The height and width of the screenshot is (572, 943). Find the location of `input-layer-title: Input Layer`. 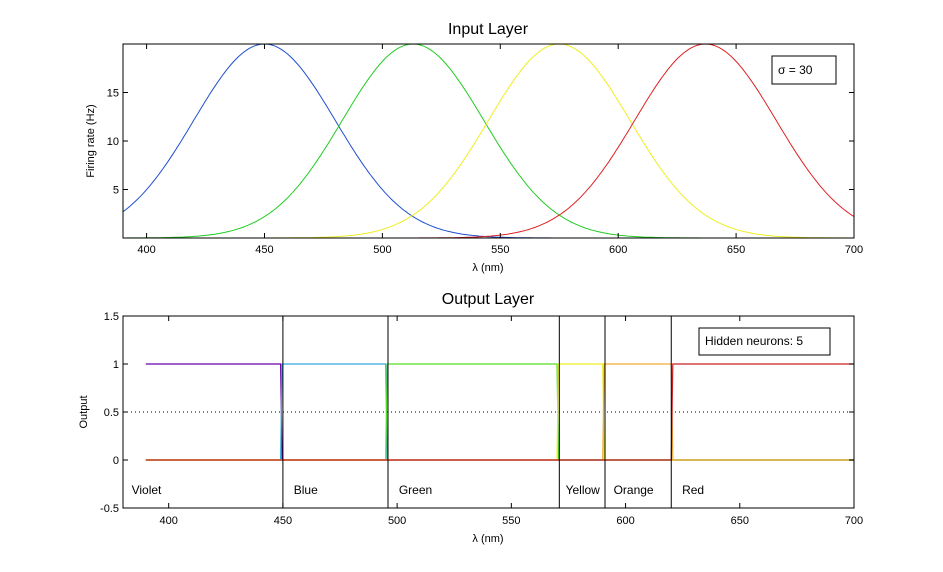

input-layer-title: Input Layer is located at coordinates (488, 29).